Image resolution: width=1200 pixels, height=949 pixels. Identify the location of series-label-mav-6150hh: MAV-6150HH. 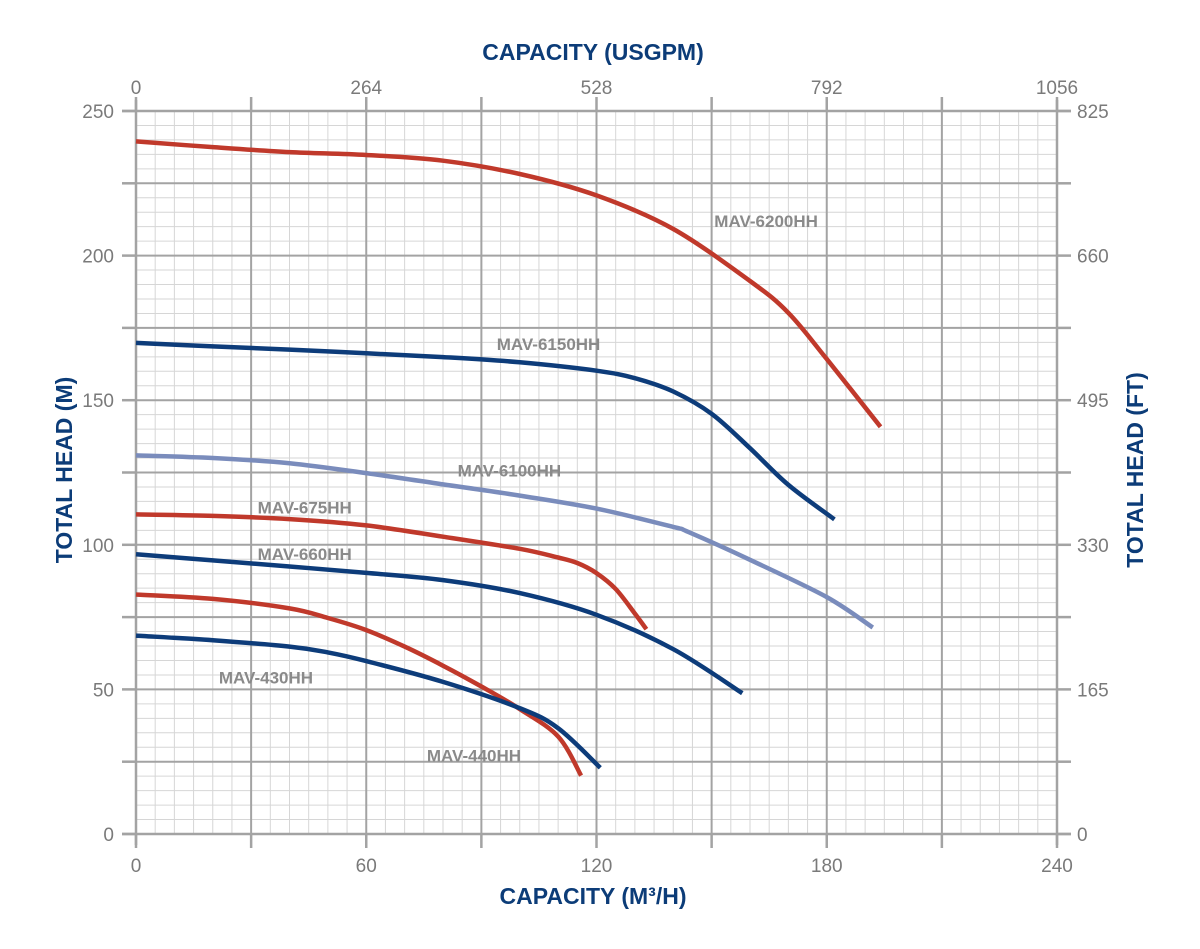
(549, 344).